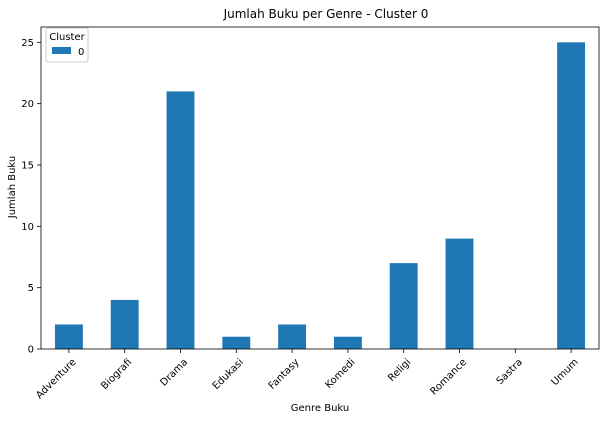 This screenshot has height=421, width=606. I want to click on legend-swatch, so click(61, 50).